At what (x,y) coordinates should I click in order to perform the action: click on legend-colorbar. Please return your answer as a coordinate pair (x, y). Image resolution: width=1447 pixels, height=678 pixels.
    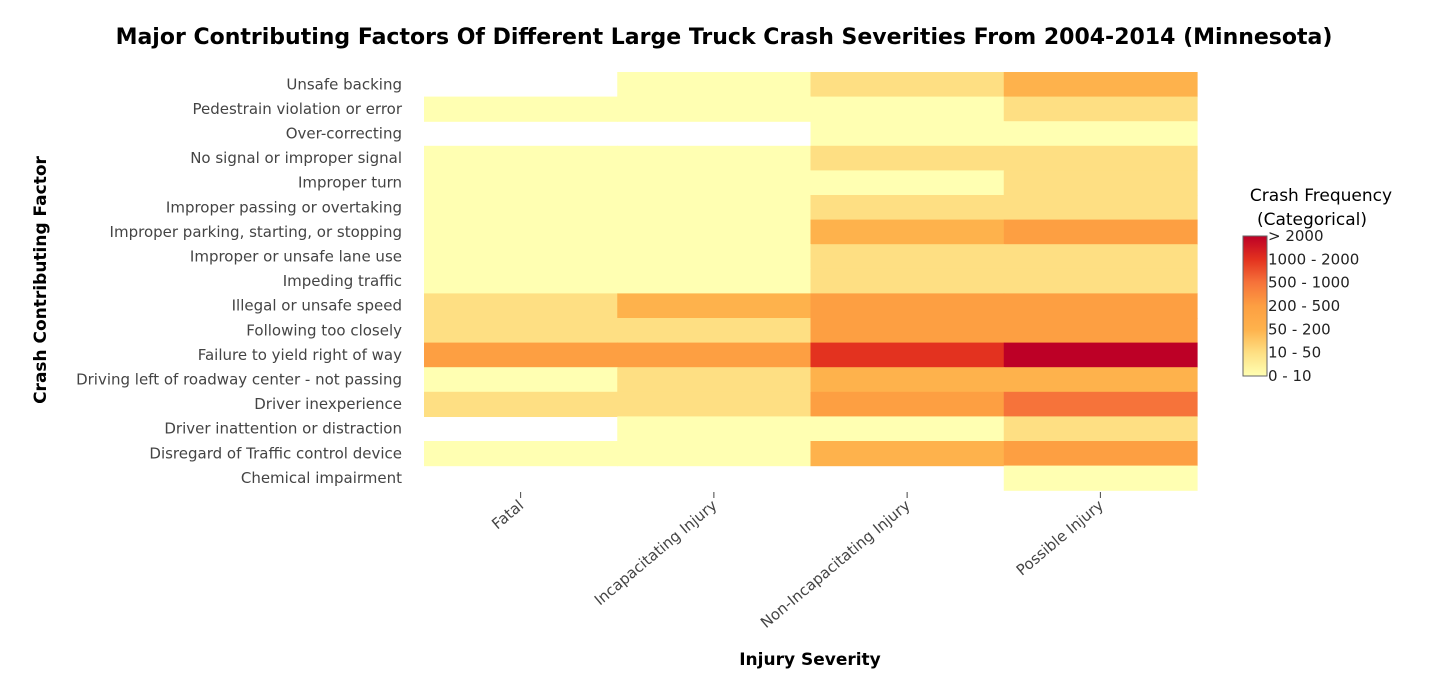
    Looking at the image, I should click on (1255, 306).